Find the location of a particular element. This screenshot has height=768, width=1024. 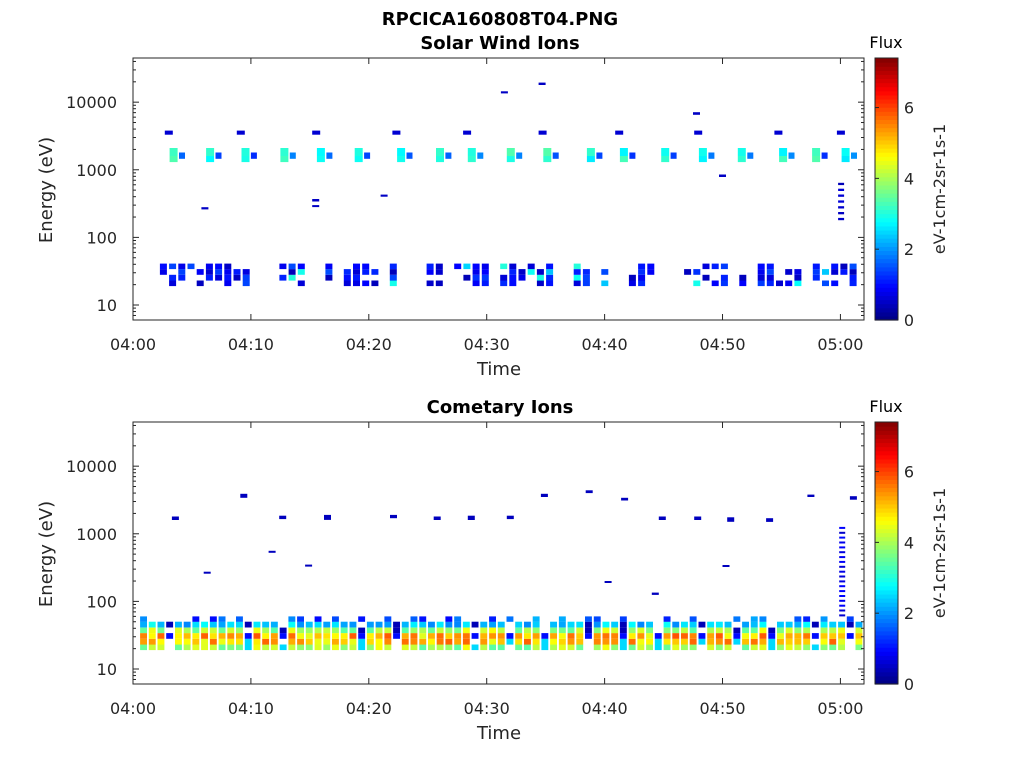

spectrogram-cells is located at coordinates (501, 570).